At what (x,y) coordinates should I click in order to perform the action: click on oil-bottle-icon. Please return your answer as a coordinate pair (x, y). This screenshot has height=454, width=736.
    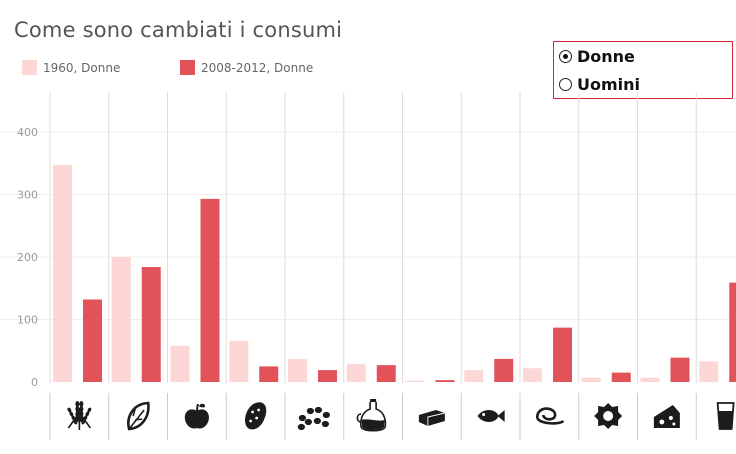
    Looking at the image, I should click on (371, 415).